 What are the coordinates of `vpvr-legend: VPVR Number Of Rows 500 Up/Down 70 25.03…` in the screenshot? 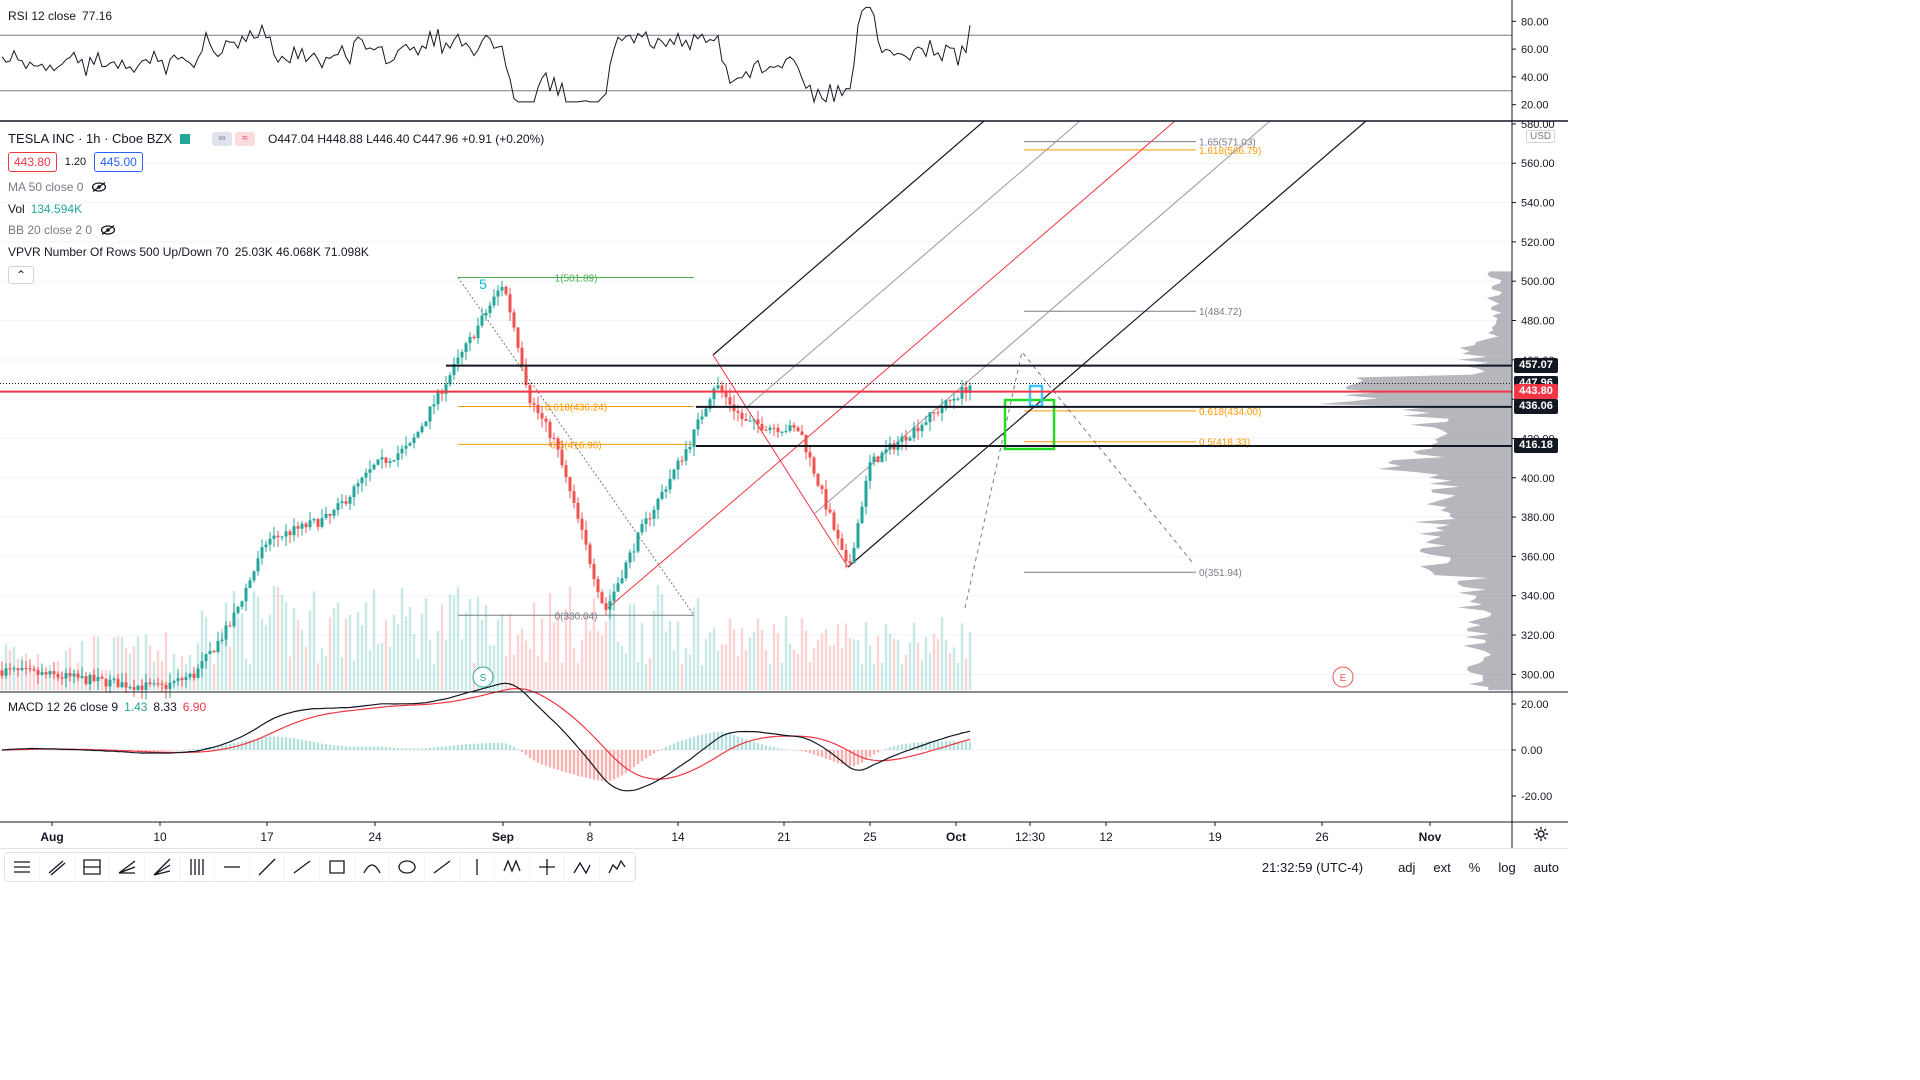 It's located at (188, 252).